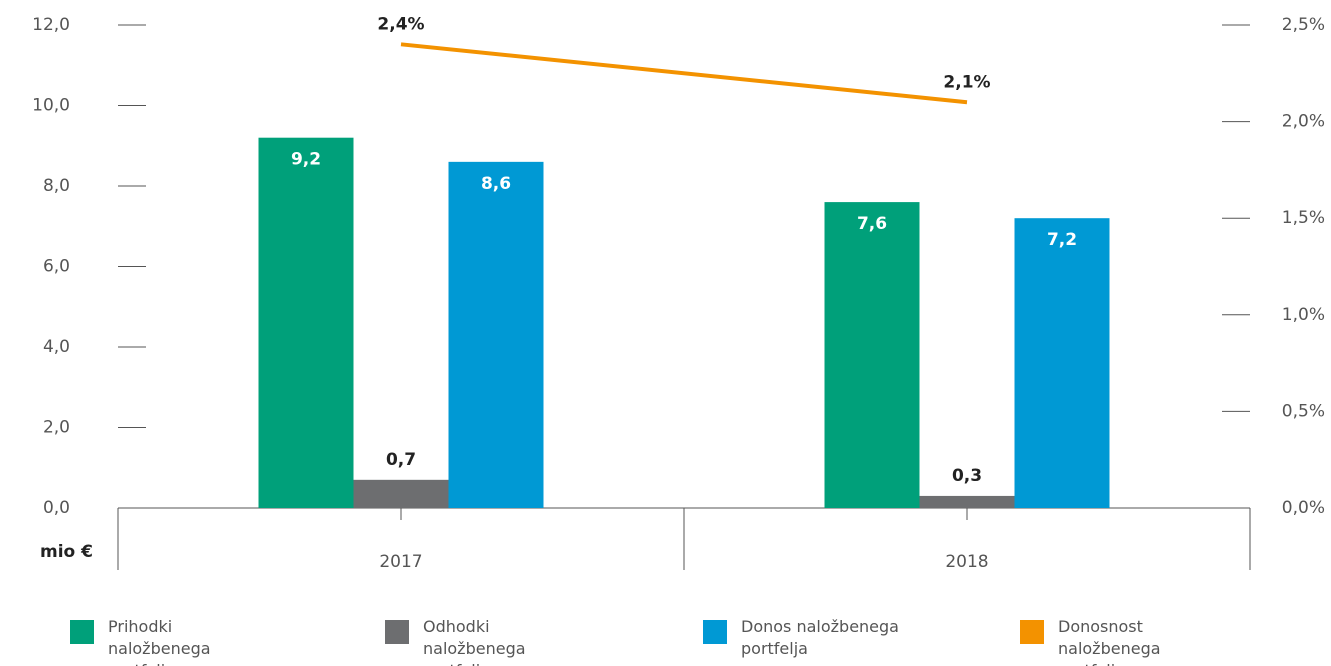  I want to click on legend-item: Donosnost naložbenega portfelja, so click(1119, 641).